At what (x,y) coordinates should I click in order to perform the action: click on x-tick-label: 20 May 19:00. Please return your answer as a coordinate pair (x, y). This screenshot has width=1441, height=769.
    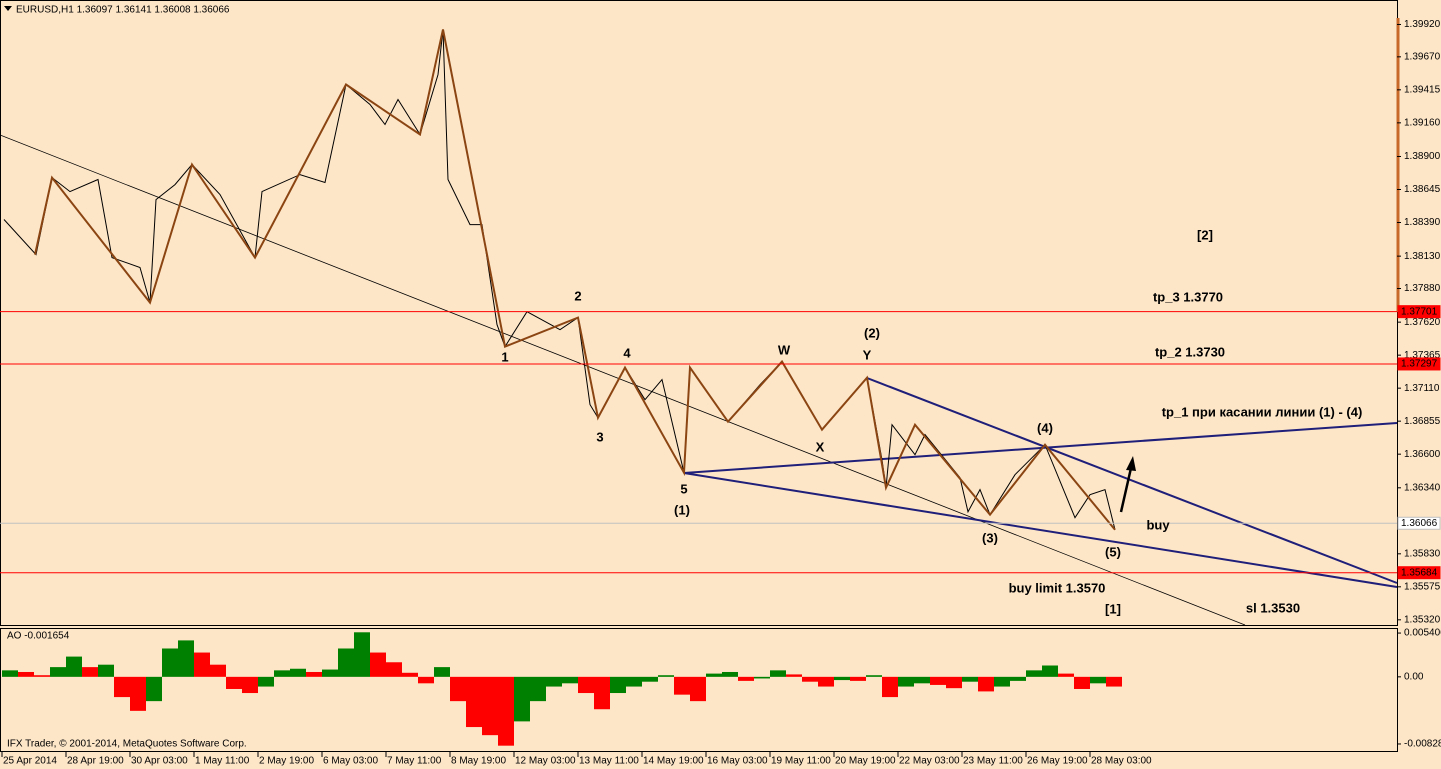
    Looking at the image, I should click on (865, 761).